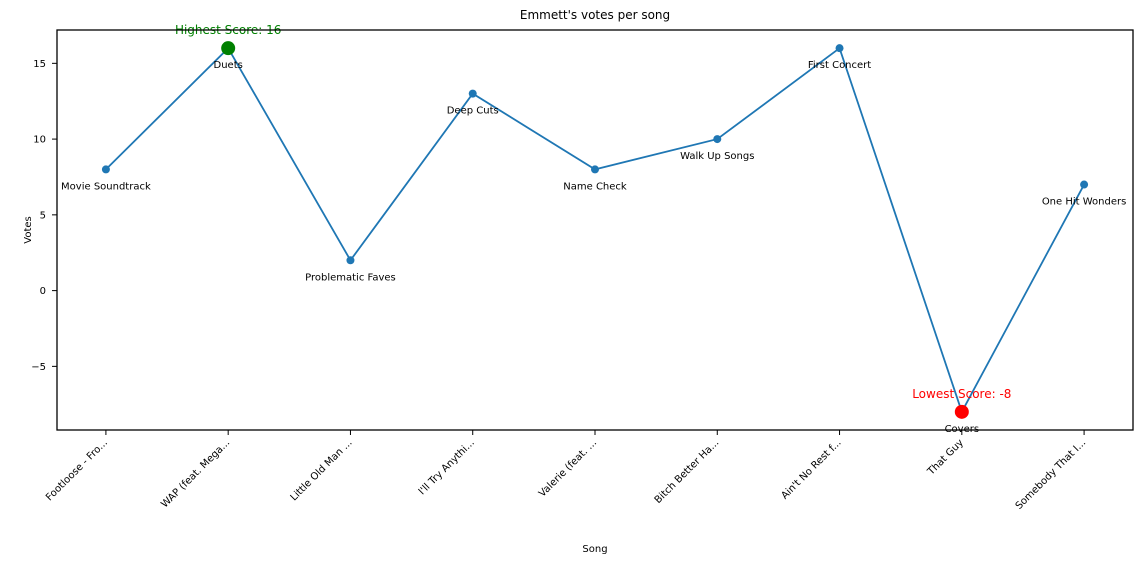 The height and width of the screenshot is (566, 1142). I want to click on point-label: Duets, so click(228, 65).